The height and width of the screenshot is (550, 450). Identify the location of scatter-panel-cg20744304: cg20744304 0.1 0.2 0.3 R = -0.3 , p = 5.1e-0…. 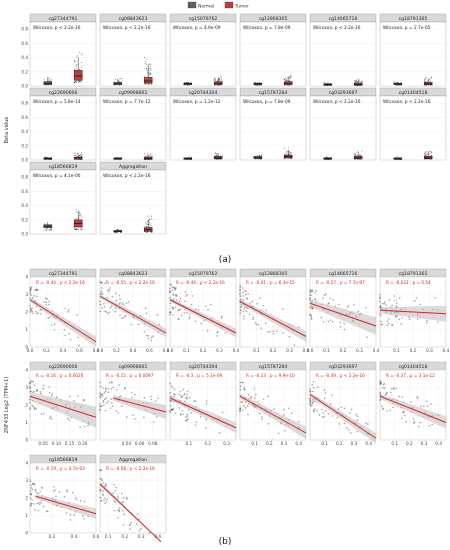
(203, 403).